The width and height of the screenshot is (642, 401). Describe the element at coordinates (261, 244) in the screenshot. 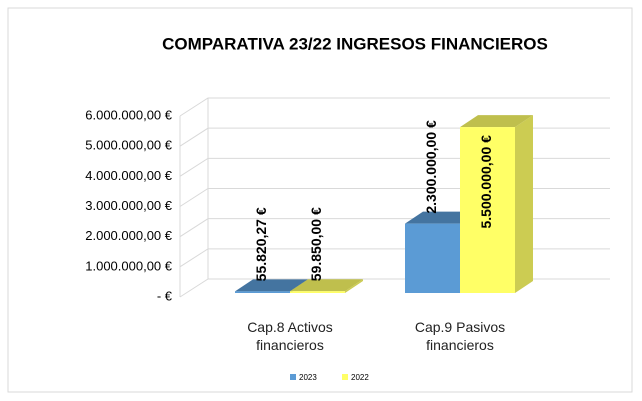

I see `data-label: 55.820,27 €` at that location.